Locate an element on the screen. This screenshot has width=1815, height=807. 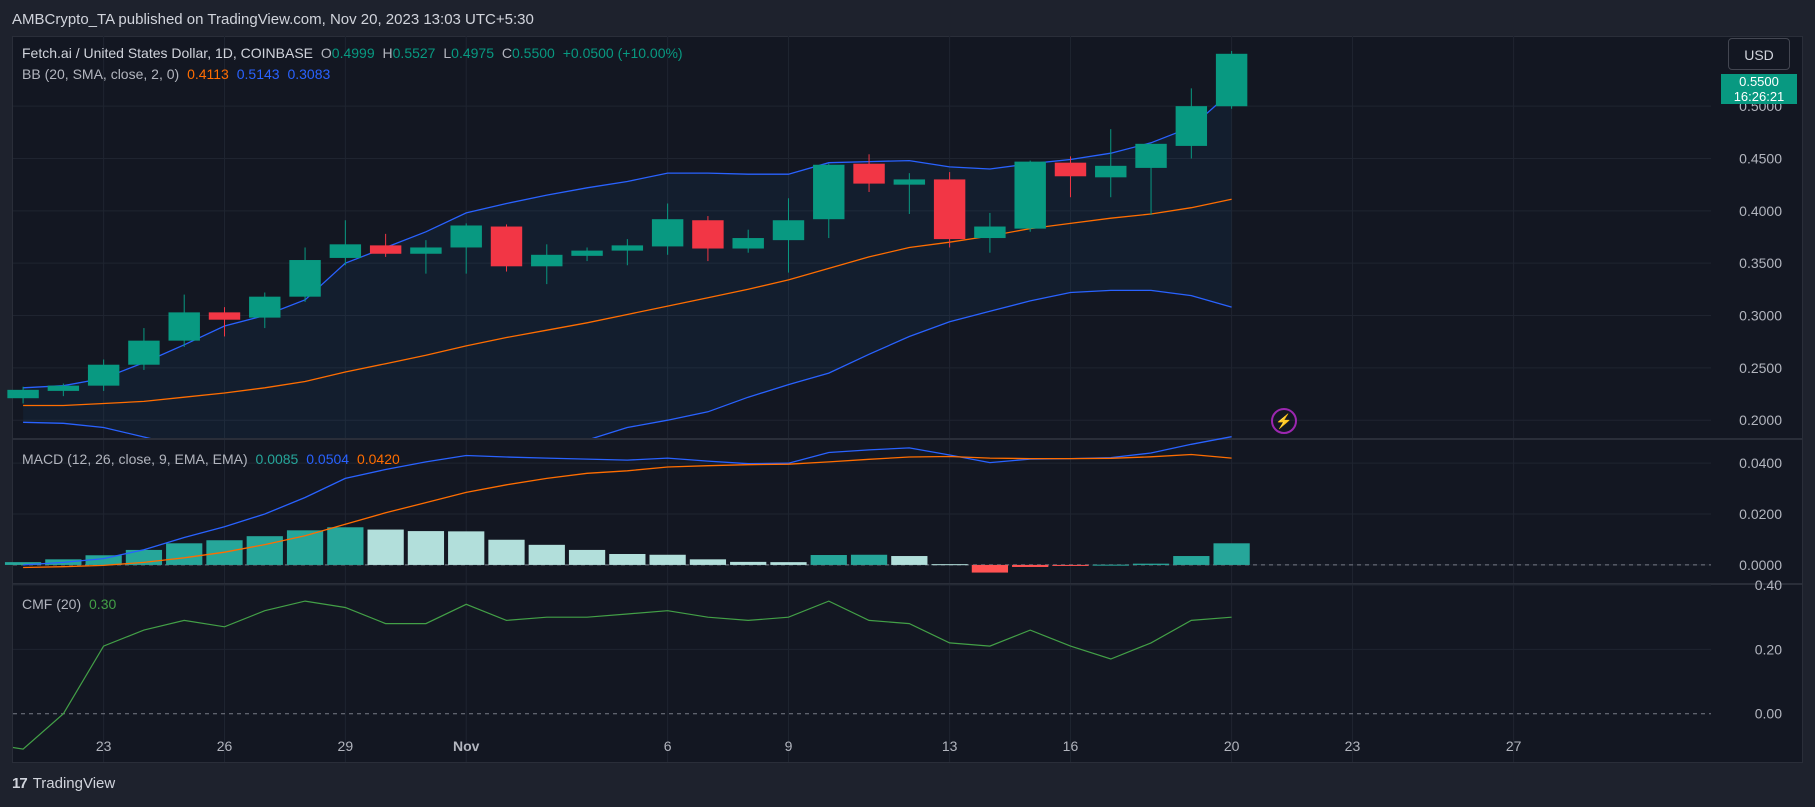
high-label: H is located at coordinates (387, 53).